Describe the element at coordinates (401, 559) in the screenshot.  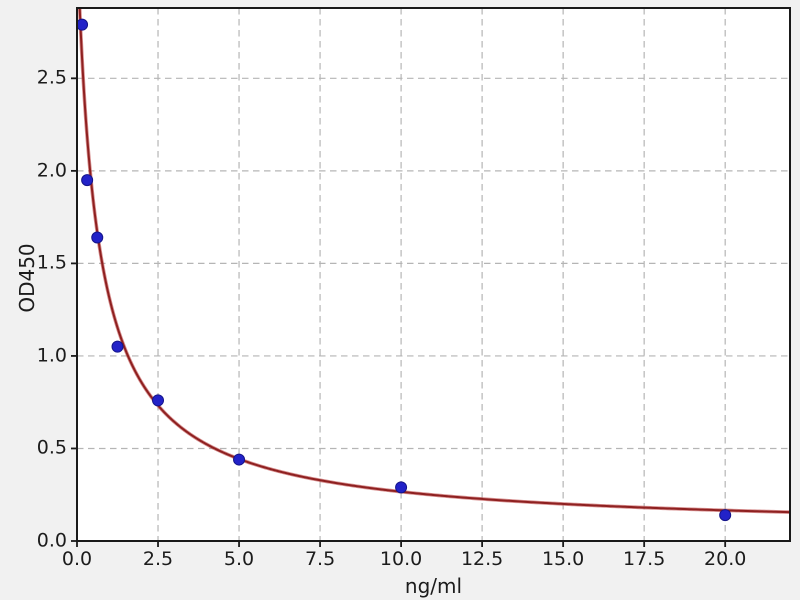
I see `x-tick-label: 10.0` at that location.